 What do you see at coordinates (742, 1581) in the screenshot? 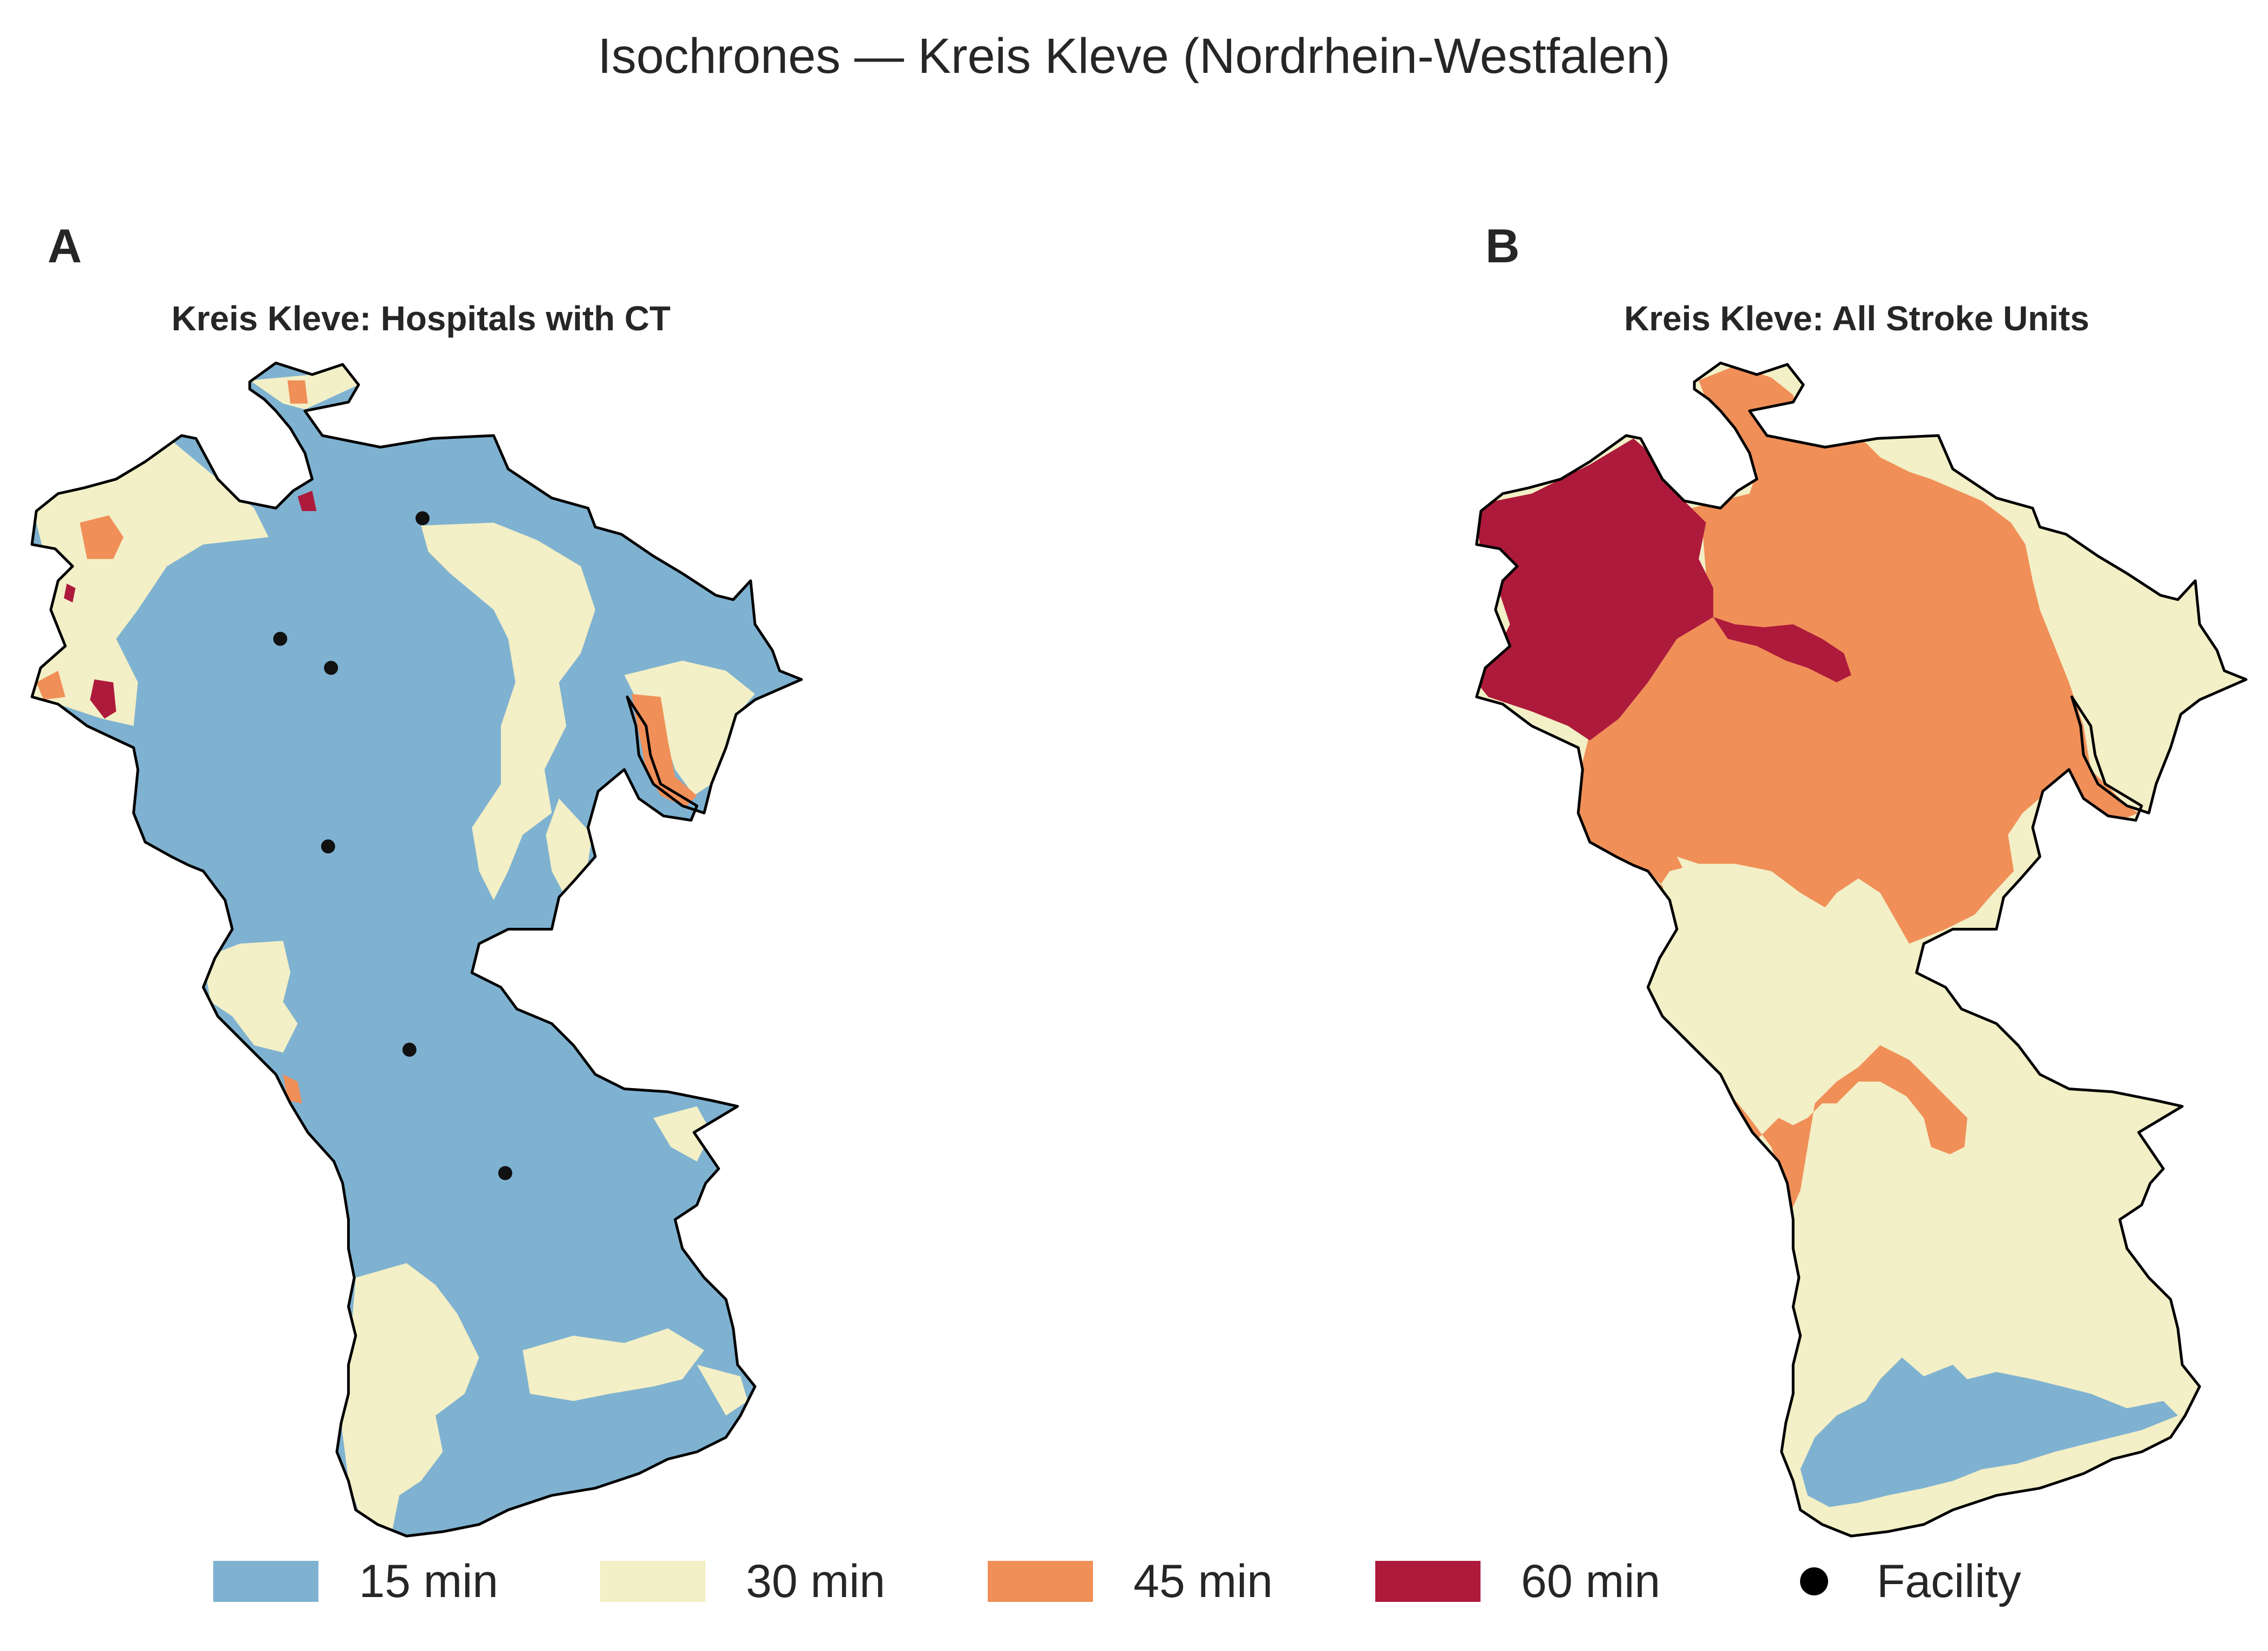
I see `legend-item-30: 30 min` at bounding box center [742, 1581].